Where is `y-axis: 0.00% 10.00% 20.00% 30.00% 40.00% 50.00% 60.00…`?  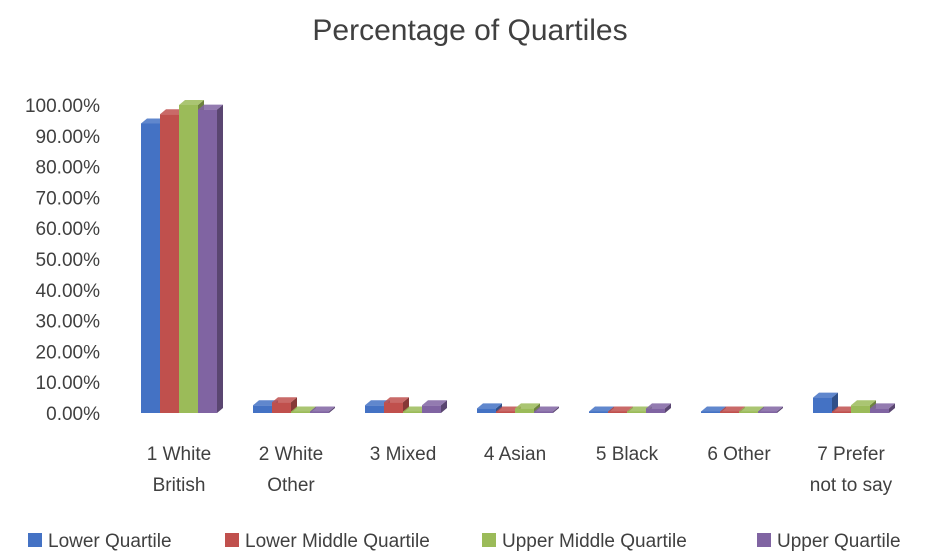 y-axis: 0.00% 10.00% 20.00% 30.00% 40.00% 50.00% 60.00… is located at coordinates (62, 260).